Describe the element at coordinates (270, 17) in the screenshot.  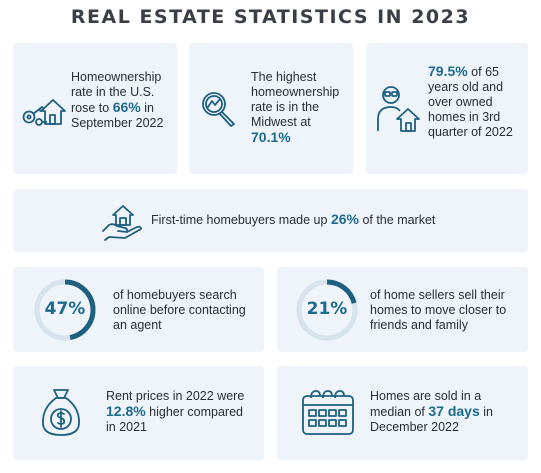
I see `page-title: REAL ESTATE STATISTICS IN 2023` at that location.